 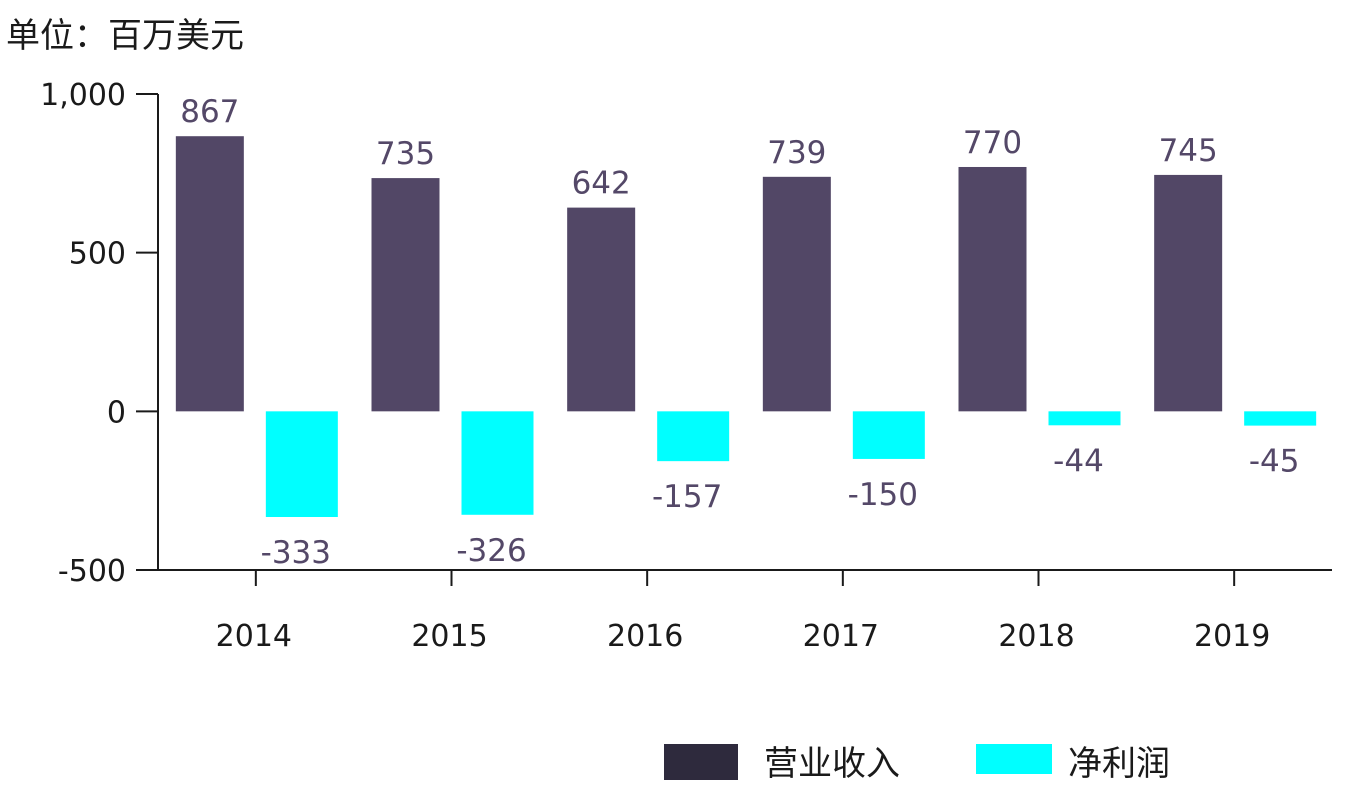 What do you see at coordinates (1036, 636) in the screenshot?
I see `x-tick-label: 2018` at bounding box center [1036, 636].